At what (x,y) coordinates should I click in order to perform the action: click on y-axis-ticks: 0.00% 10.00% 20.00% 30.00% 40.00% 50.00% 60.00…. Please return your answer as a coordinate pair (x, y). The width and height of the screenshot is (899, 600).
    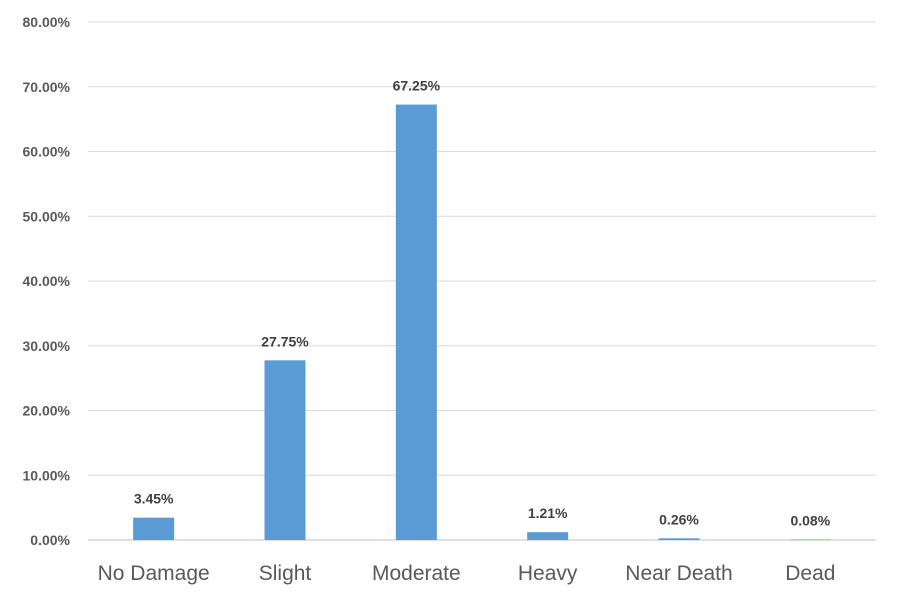
    Looking at the image, I should click on (47, 281).